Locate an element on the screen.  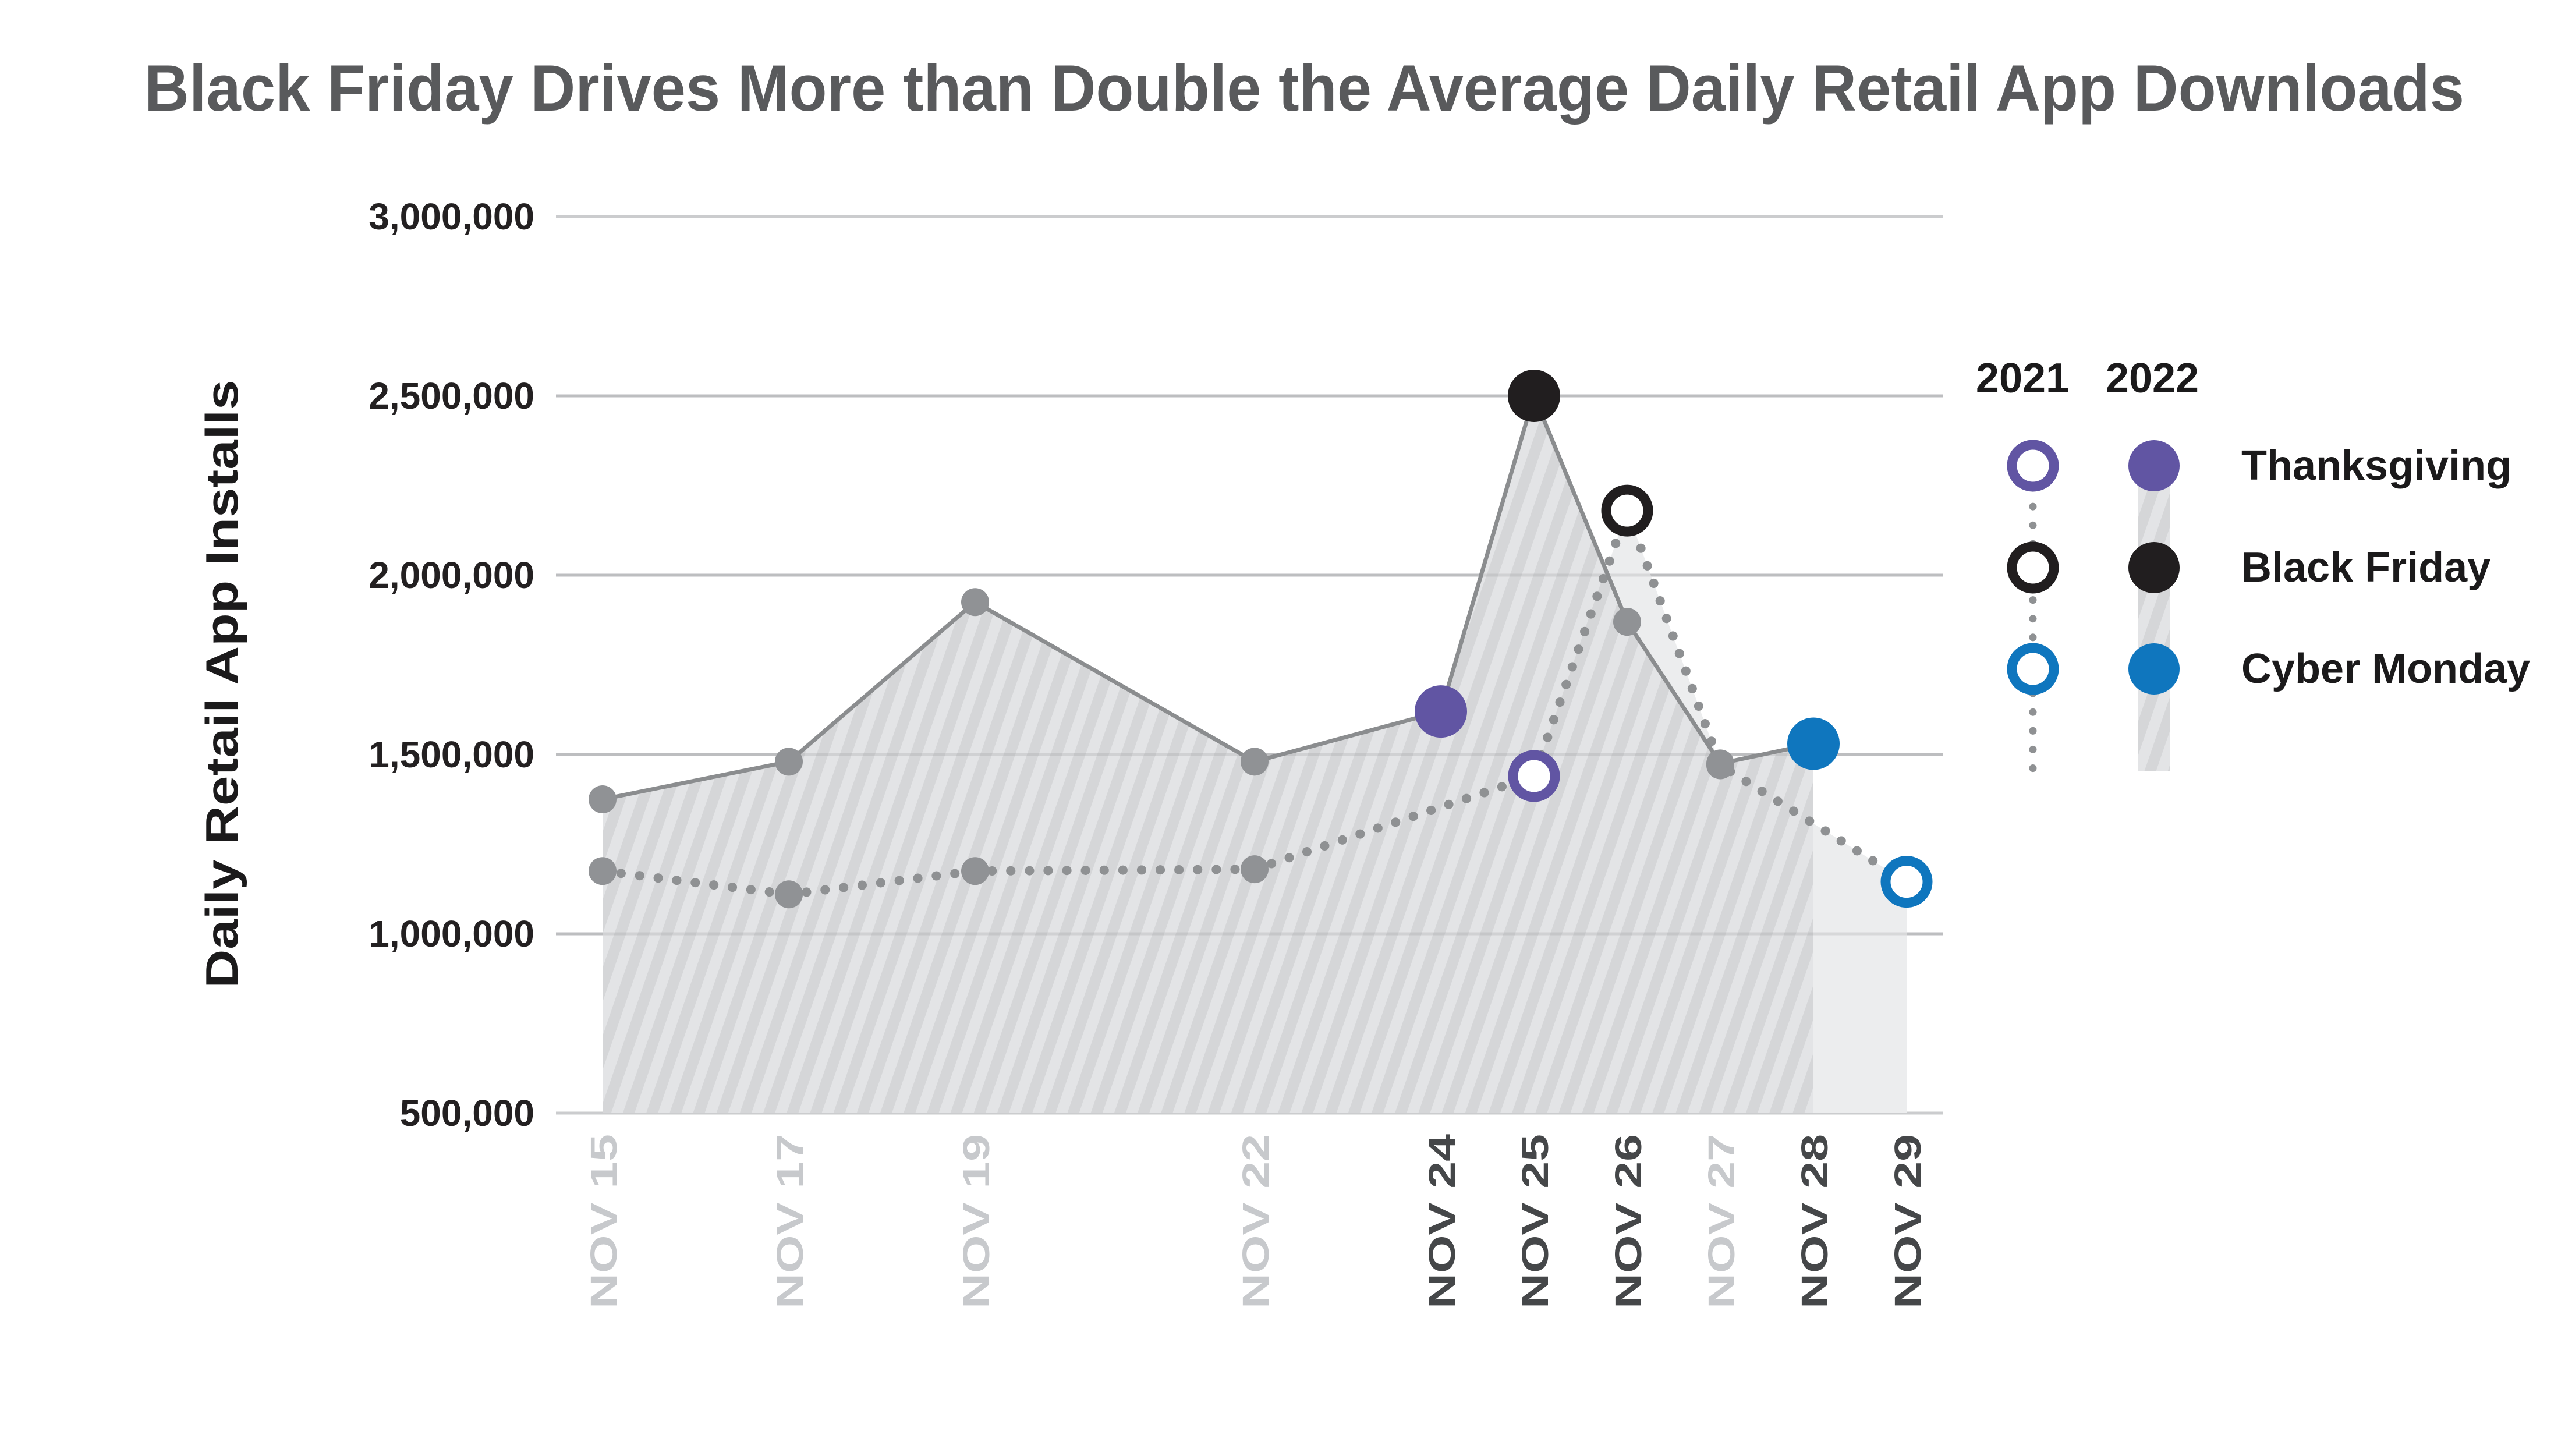
y-axis-title: Daily Retail App Installs is located at coordinates (221, 684).